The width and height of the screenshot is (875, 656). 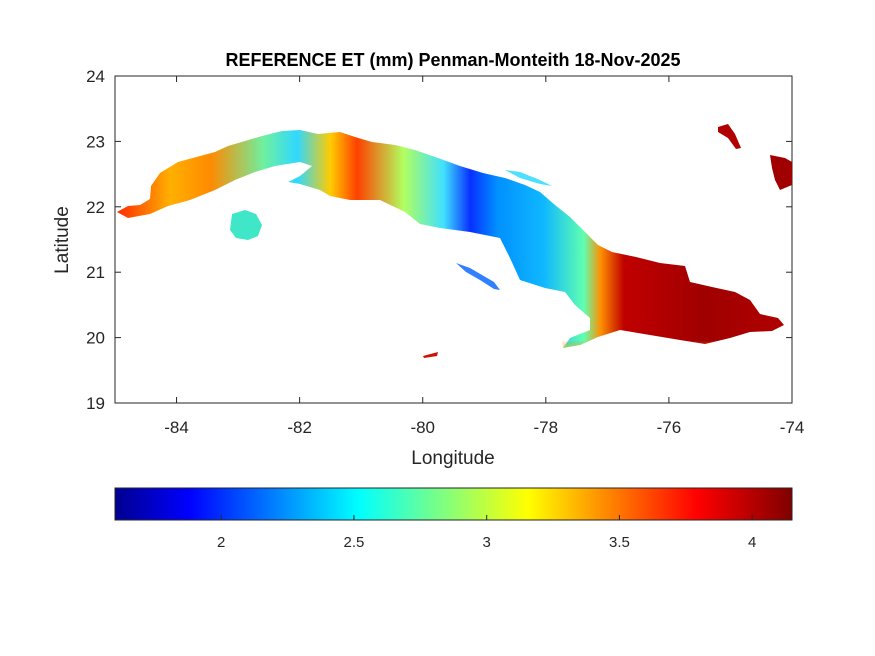 I want to click on colorbar-tick-label: 3.5, so click(x=619, y=542).